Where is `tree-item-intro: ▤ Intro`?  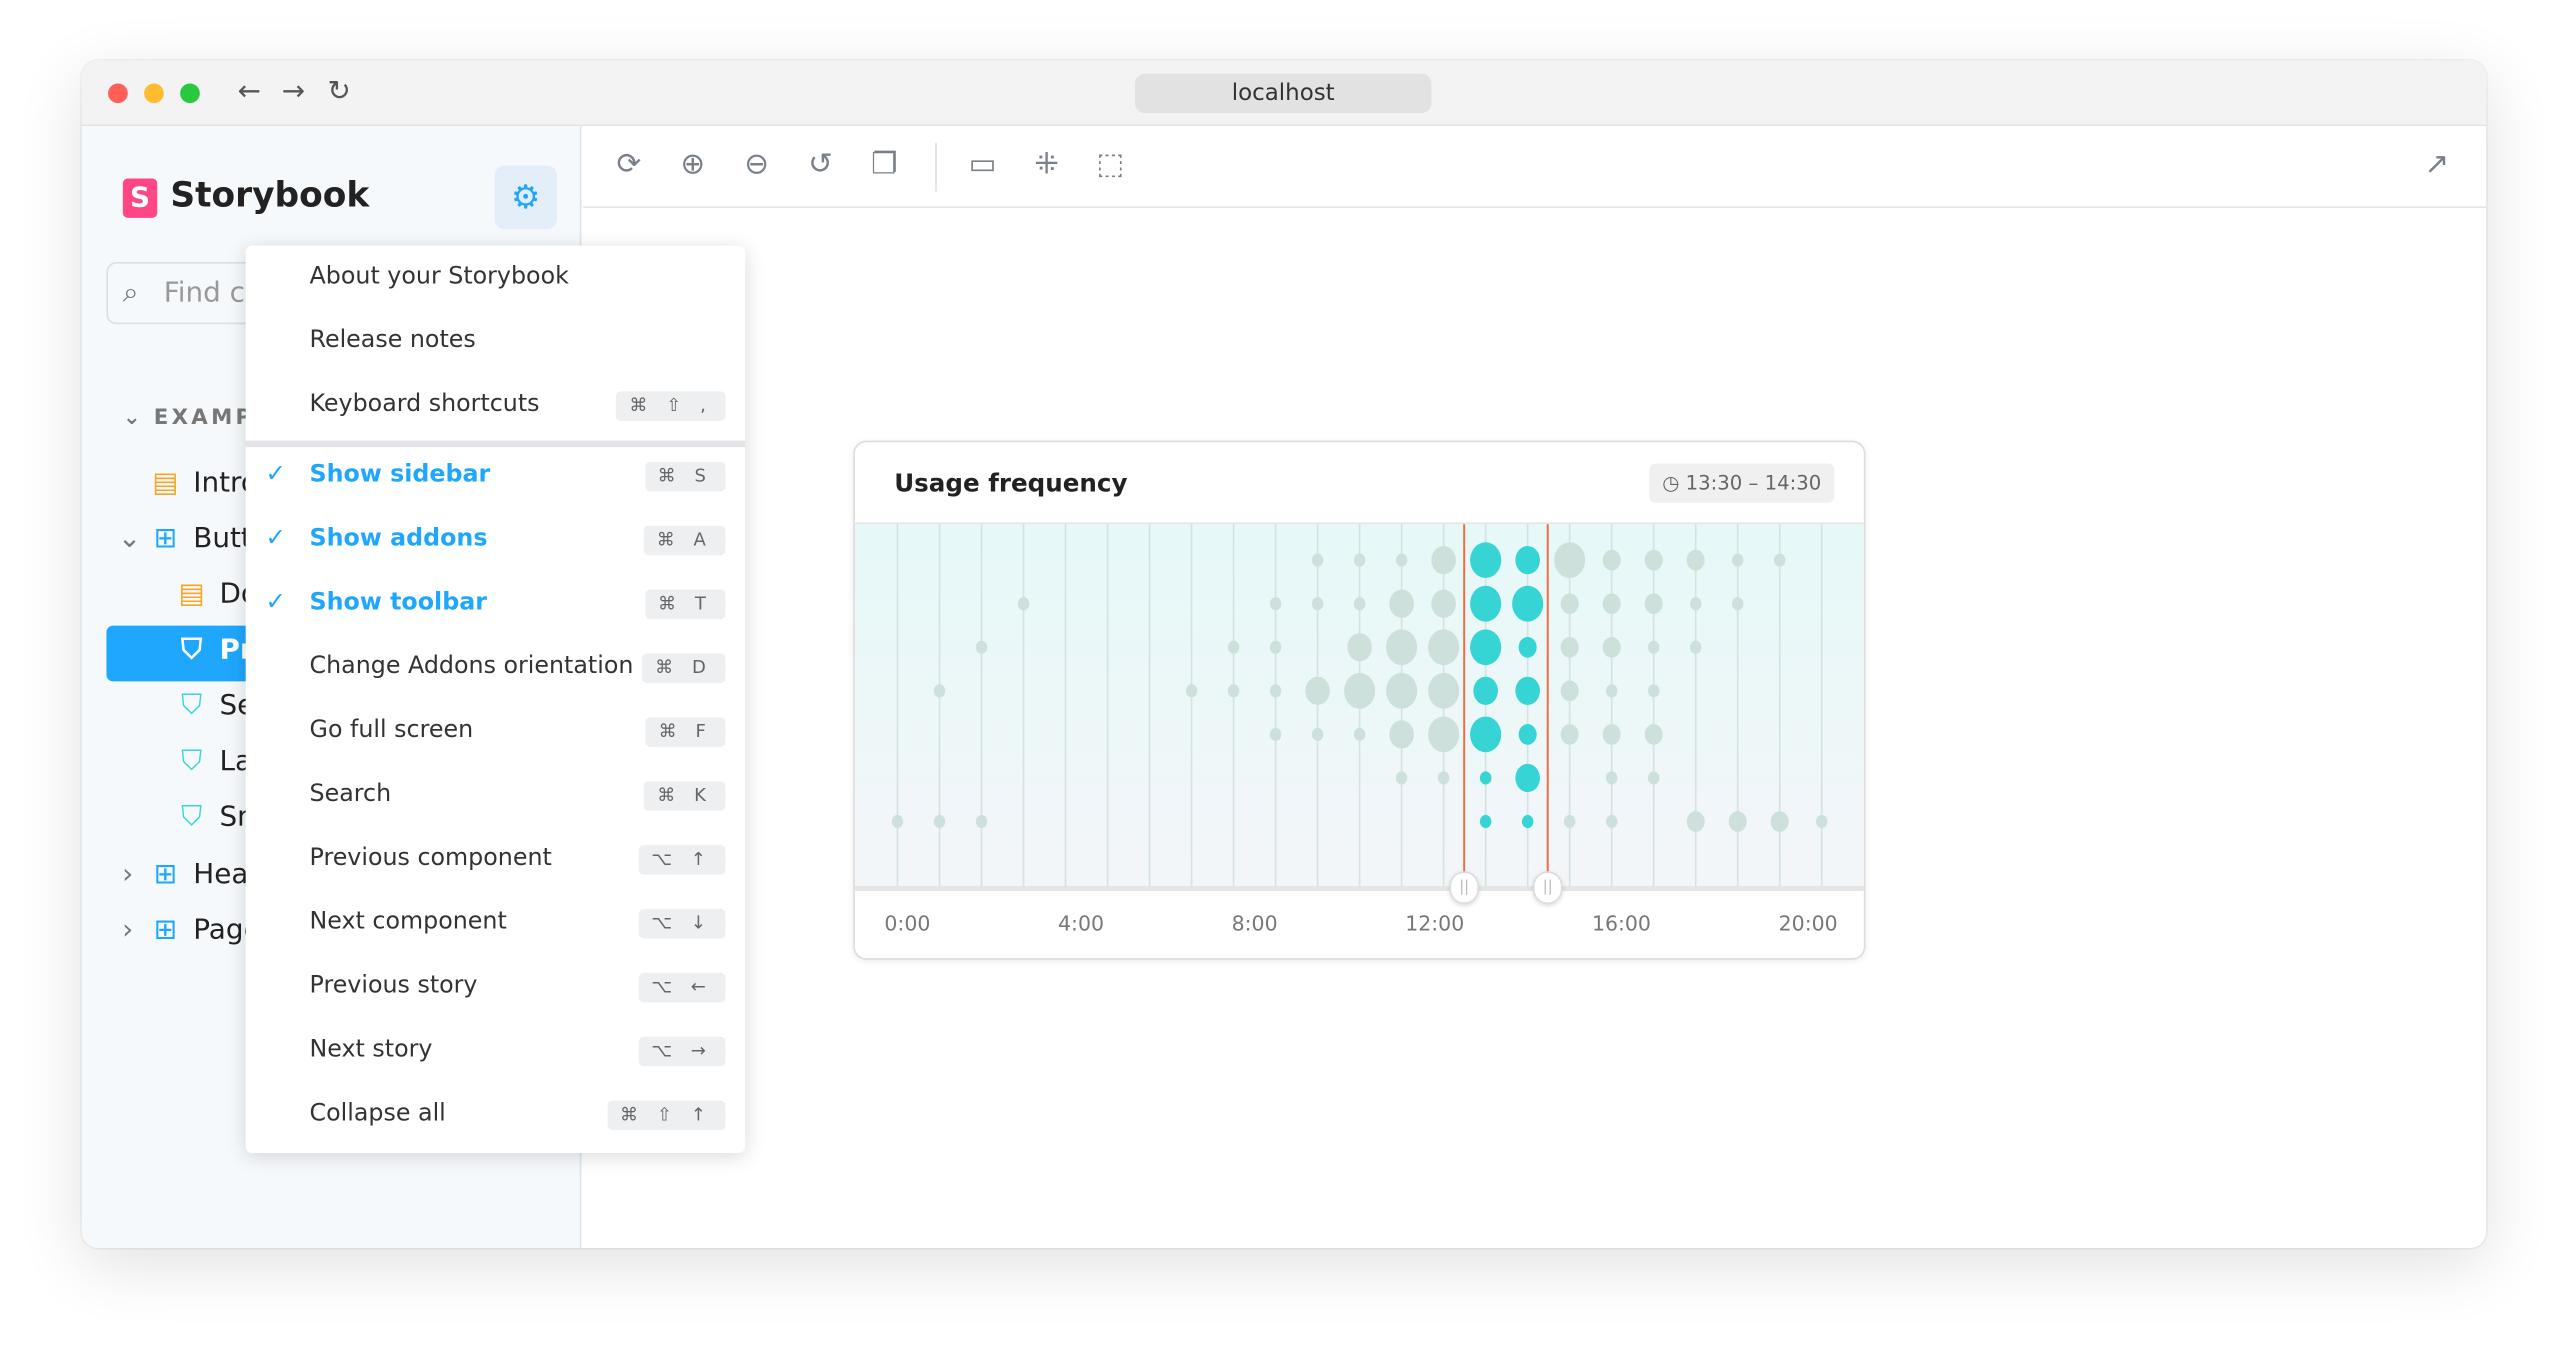
tree-item-intro: ▤ Intro is located at coordinates (204, 483).